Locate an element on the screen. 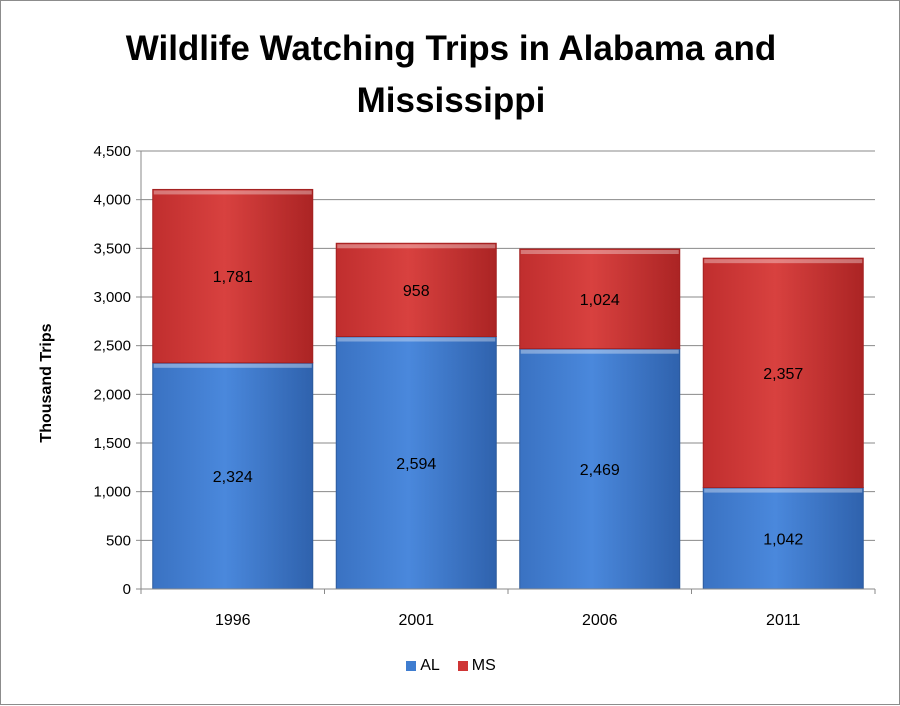 Image resolution: width=900 pixels, height=706 pixels. data-label-ms-2006: 1,024 is located at coordinates (600, 300).